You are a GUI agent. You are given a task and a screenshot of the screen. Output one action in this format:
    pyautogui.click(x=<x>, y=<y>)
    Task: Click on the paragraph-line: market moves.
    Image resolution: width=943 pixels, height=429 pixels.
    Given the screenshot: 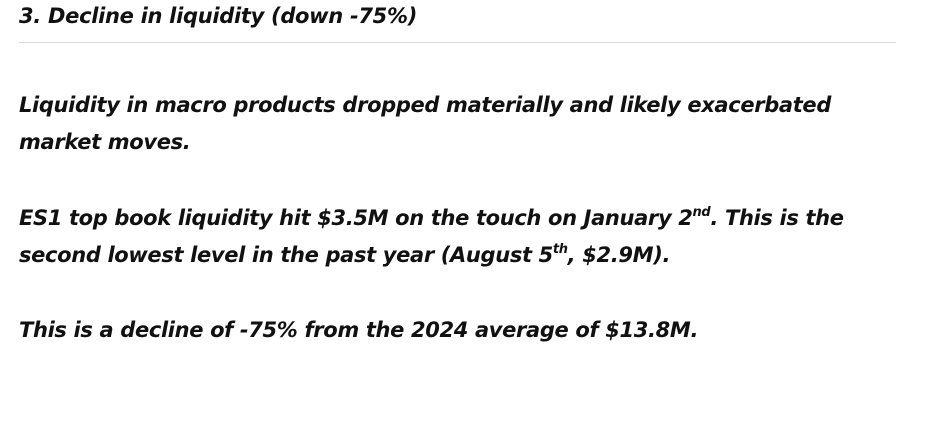 What is the action you would take?
    pyautogui.click(x=105, y=142)
    